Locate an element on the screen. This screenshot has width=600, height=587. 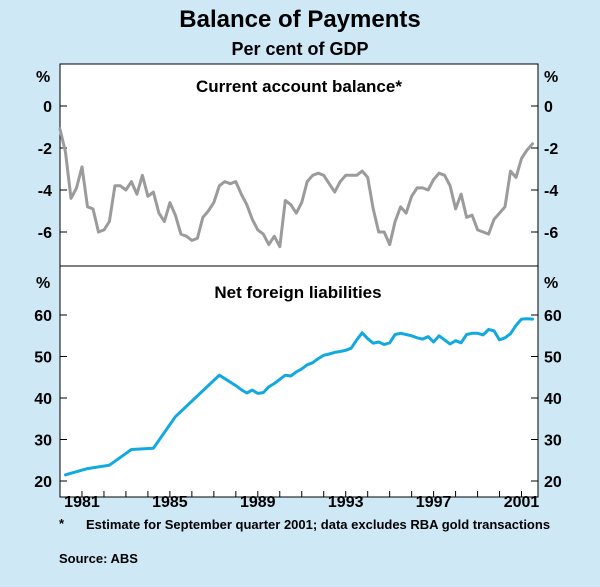
bottom-ytick-label-left: 50 is located at coordinates (43, 358).